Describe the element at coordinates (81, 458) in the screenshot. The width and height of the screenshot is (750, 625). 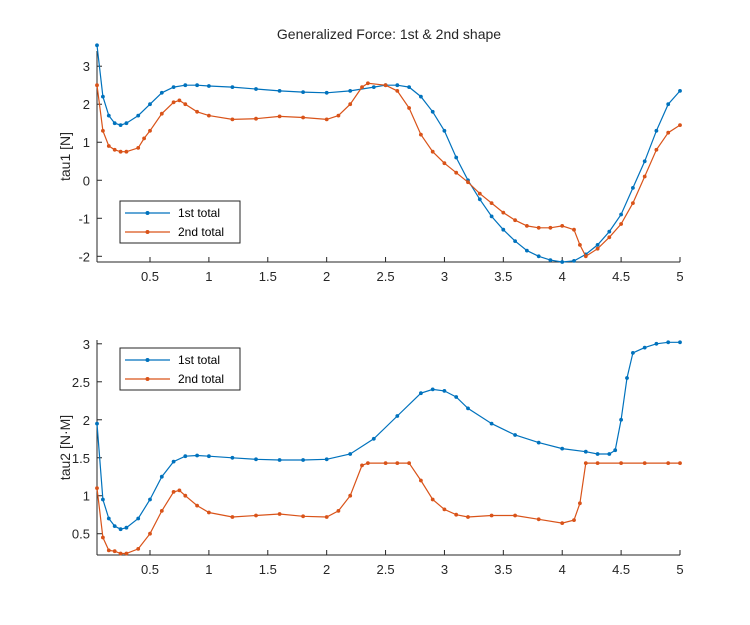
I see `plot2-y-tick-label: 1.5` at that location.